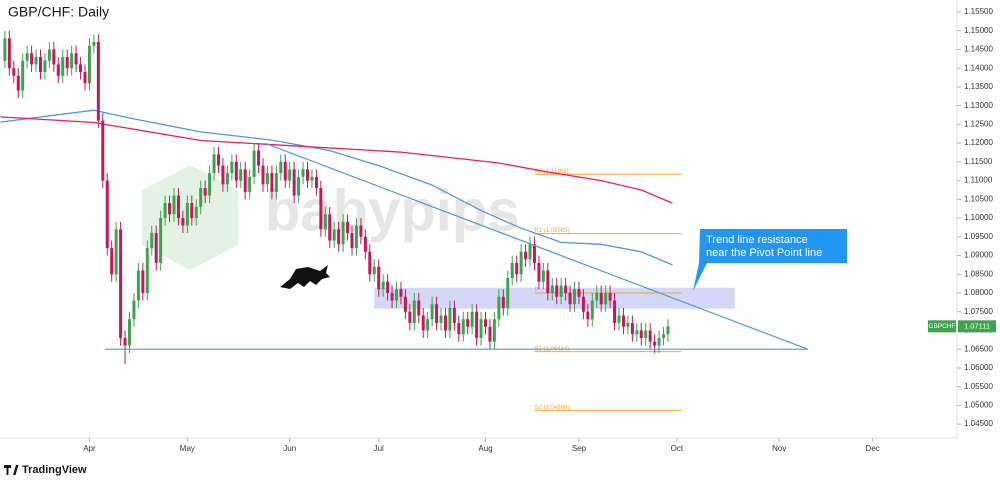 This screenshot has width=1000, height=482. Describe the element at coordinates (978, 105) in the screenshot. I see `y-tick-label: 1.13000` at that location.